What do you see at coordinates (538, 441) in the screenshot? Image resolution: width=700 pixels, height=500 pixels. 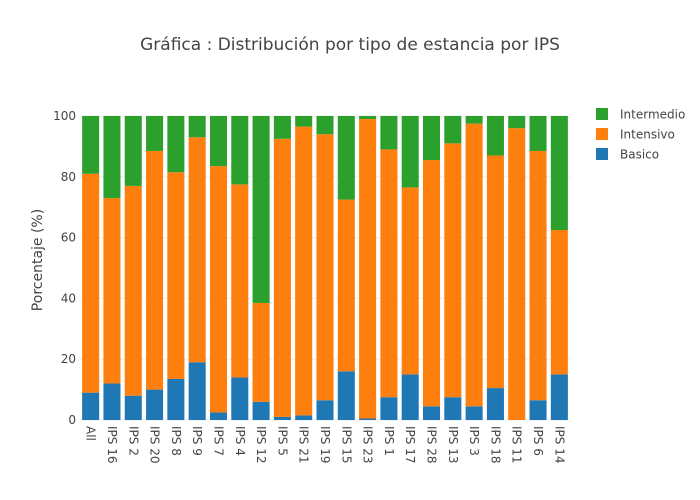 I see `x-tick-label: IPS 6` at bounding box center [538, 441].